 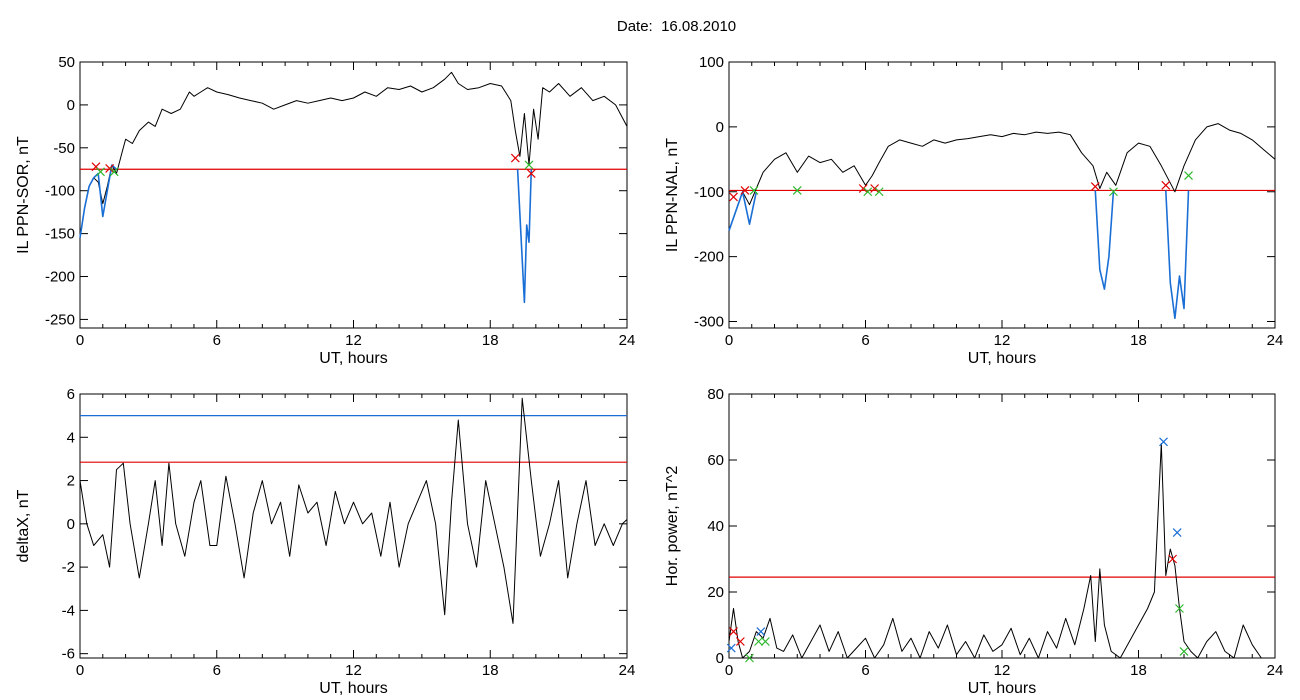 I want to click on panel-1-x-tick-label: 0, so click(x=80, y=340).